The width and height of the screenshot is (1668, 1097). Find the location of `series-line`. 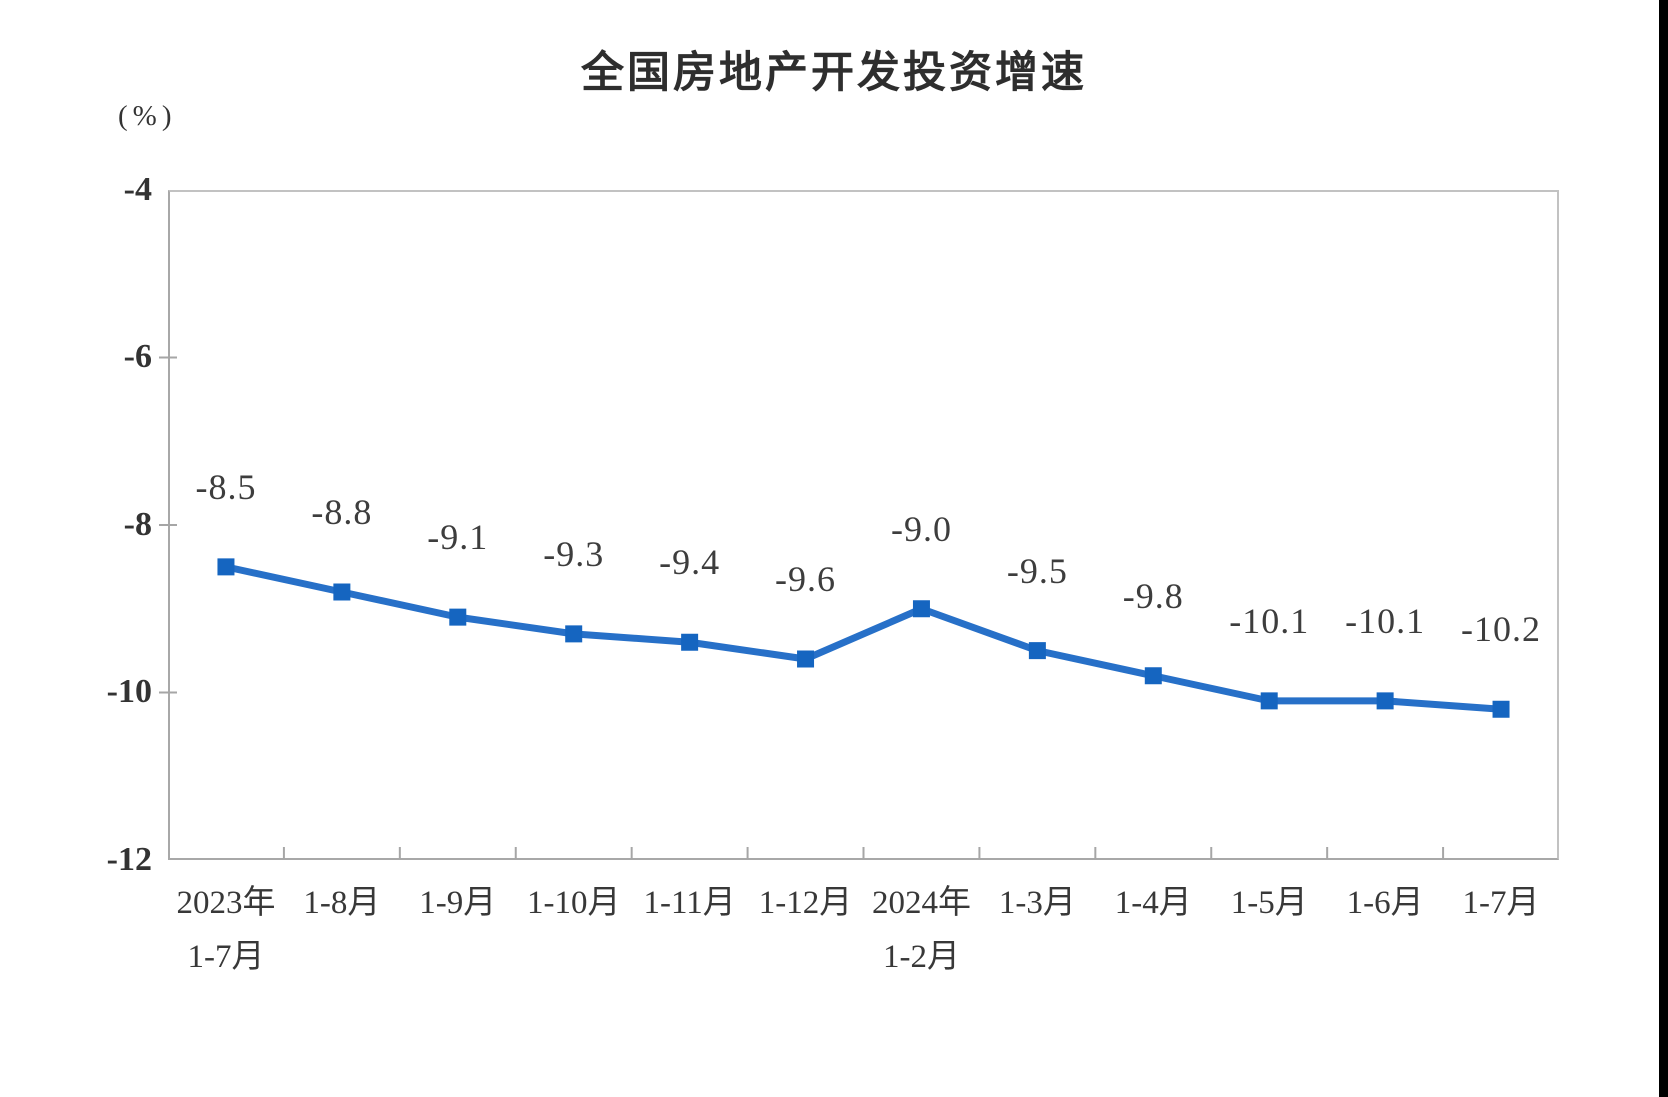

series-line is located at coordinates (863, 638).